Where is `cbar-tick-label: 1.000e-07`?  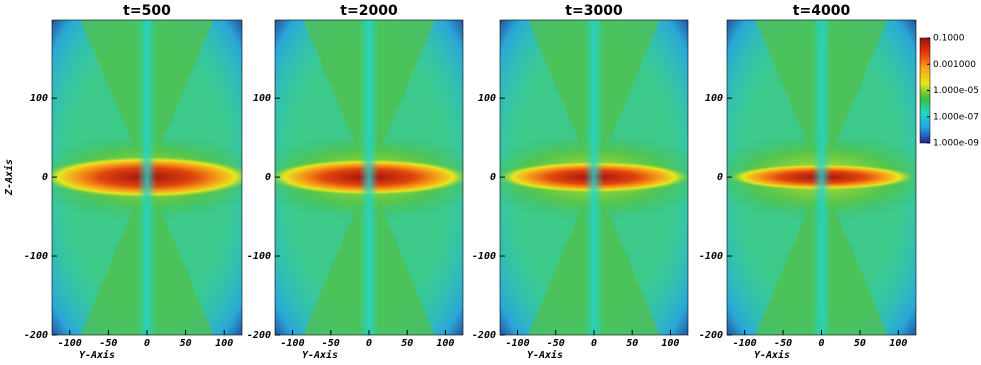
cbar-tick-label: 1.000e-07 is located at coordinates (956, 117).